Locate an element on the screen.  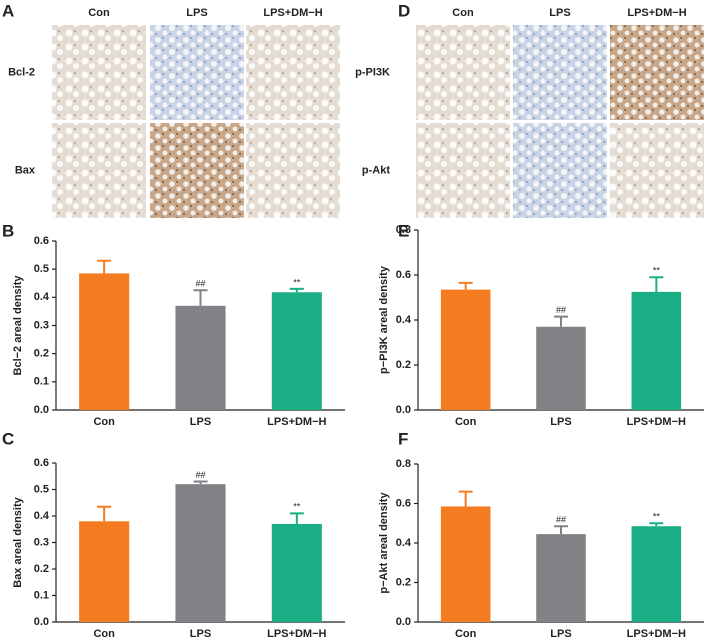
y-tick-label: 0.8 is located at coordinates (403, 230).